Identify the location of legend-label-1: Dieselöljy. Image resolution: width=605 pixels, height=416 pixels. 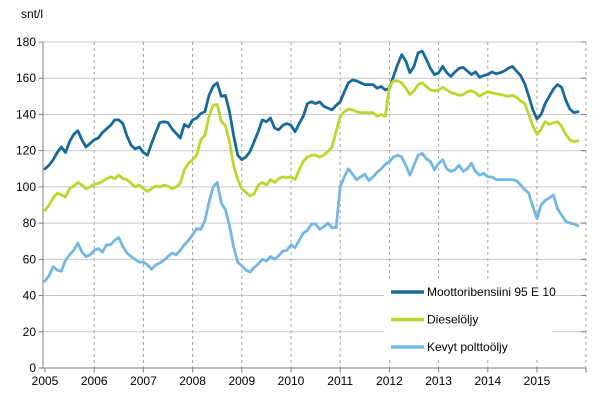
(452, 320).